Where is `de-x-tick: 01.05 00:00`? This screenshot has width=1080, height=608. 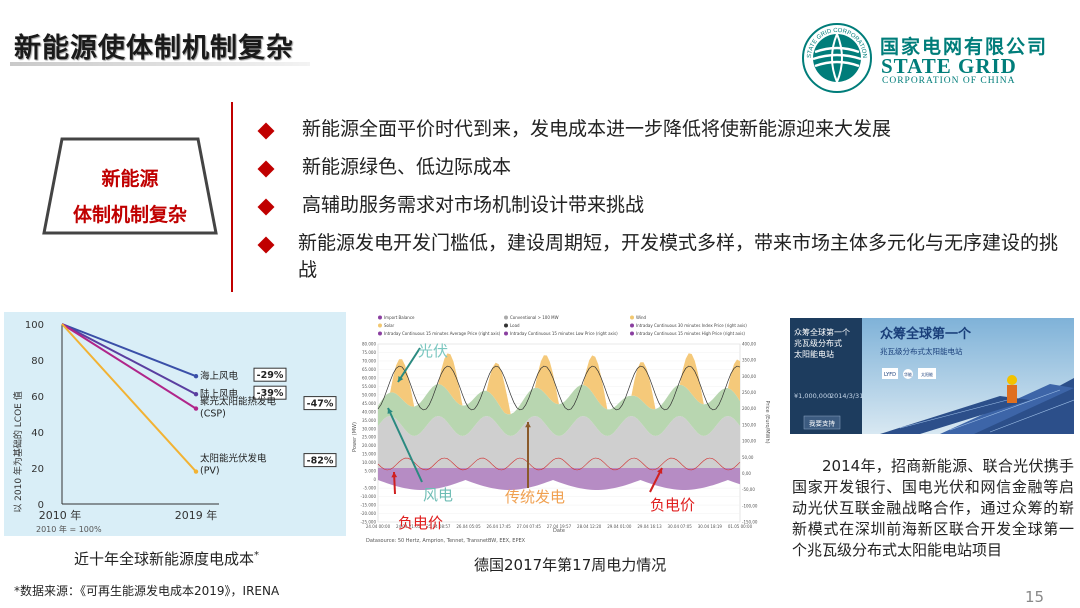
de-x-tick: 01.05 00:00 is located at coordinates (740, 526).